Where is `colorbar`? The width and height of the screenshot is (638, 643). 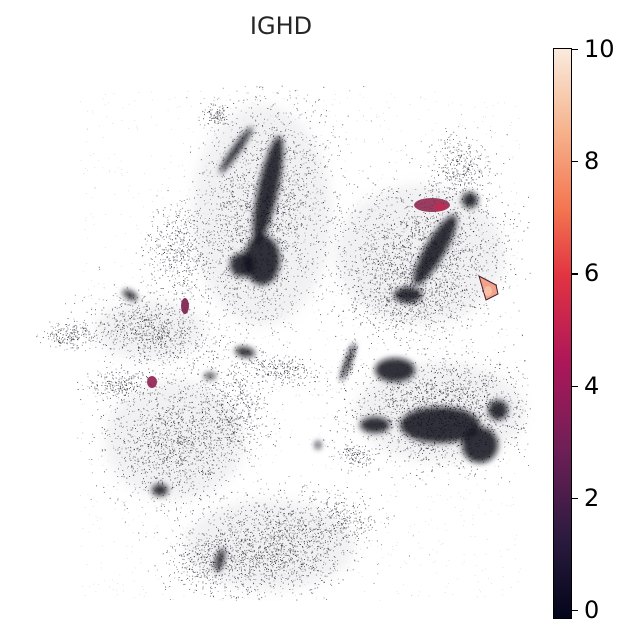 colorbar is located at coordinates (562, 333).